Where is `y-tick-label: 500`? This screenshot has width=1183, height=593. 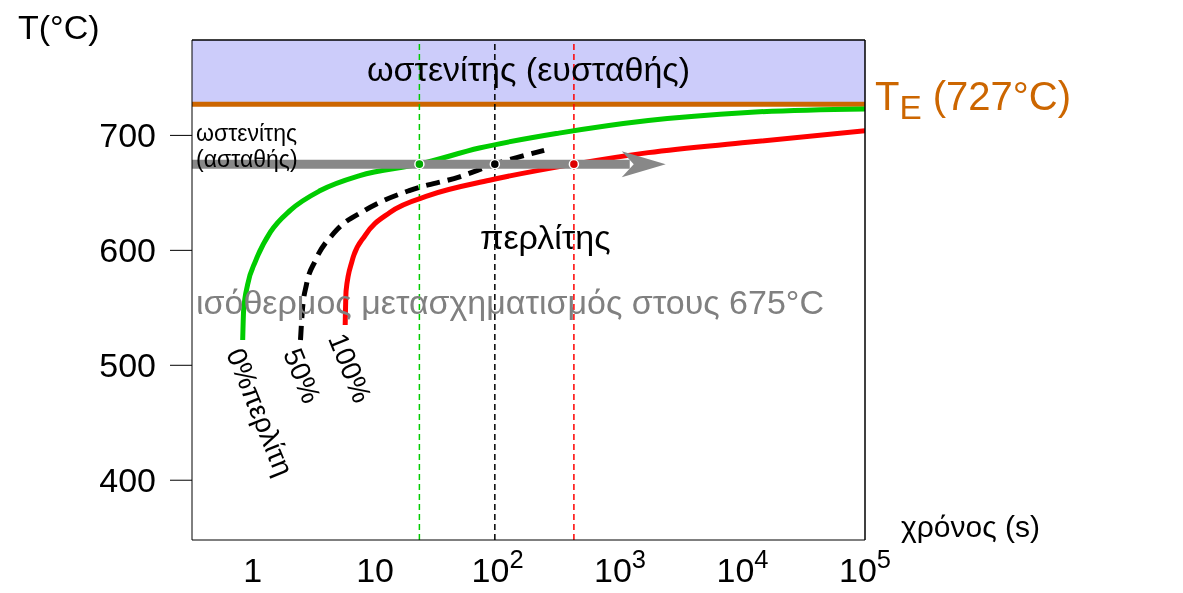 y-tick-label: 500 is located at coordinates (127, 365).